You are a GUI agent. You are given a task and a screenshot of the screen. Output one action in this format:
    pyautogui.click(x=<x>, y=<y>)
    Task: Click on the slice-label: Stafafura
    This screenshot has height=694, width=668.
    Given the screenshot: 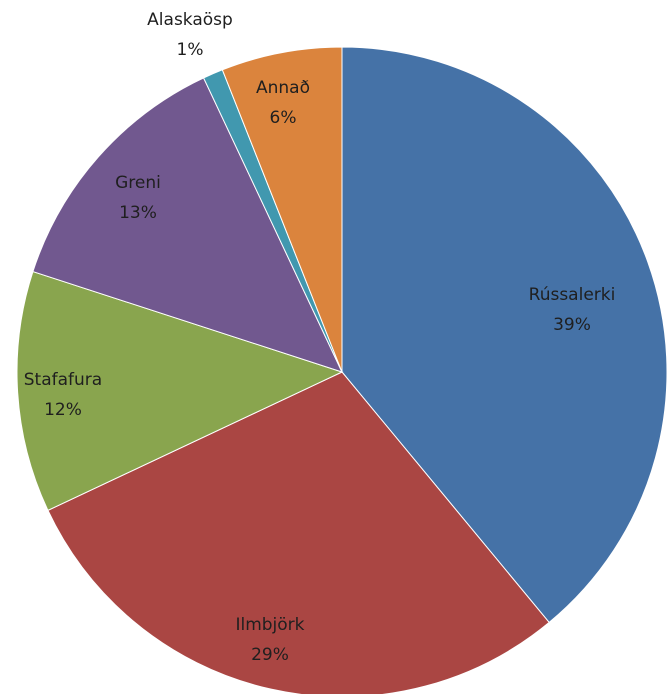 What is the action you would take?
    pyautogui.click(x=63, y=380)
    